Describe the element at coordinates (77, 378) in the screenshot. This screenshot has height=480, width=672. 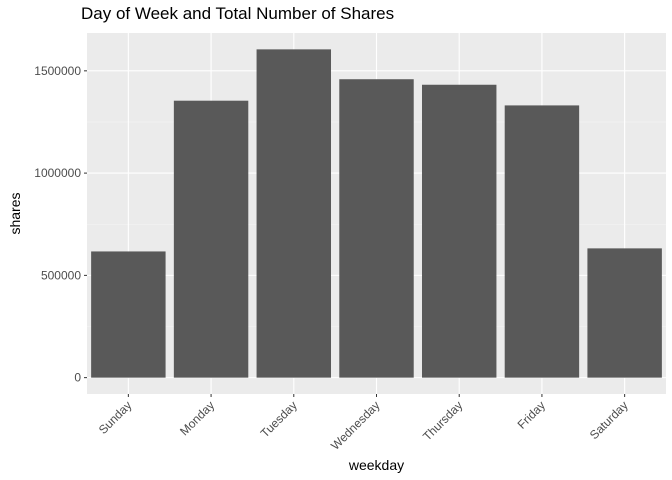
I see `y-tick-label: 0` at that location.